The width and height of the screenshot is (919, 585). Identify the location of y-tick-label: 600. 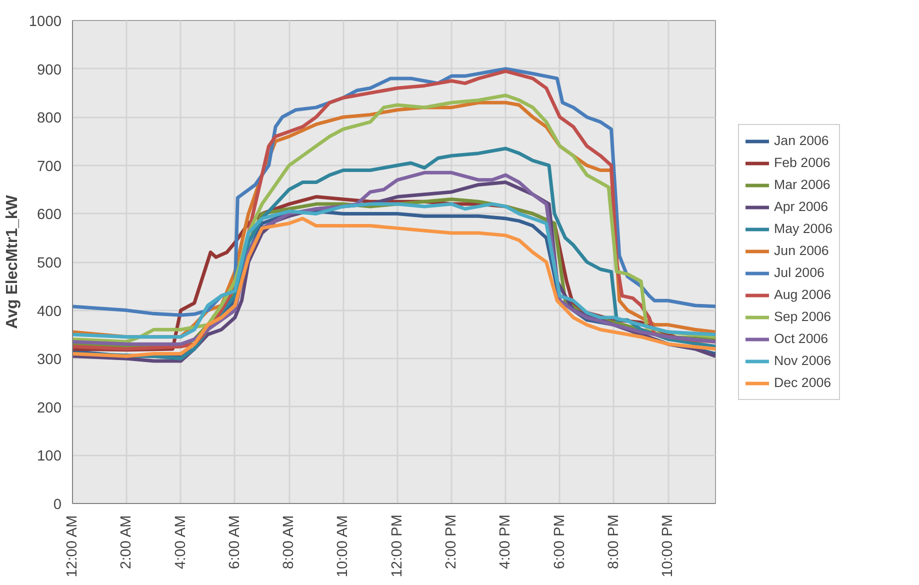
(49, 215).